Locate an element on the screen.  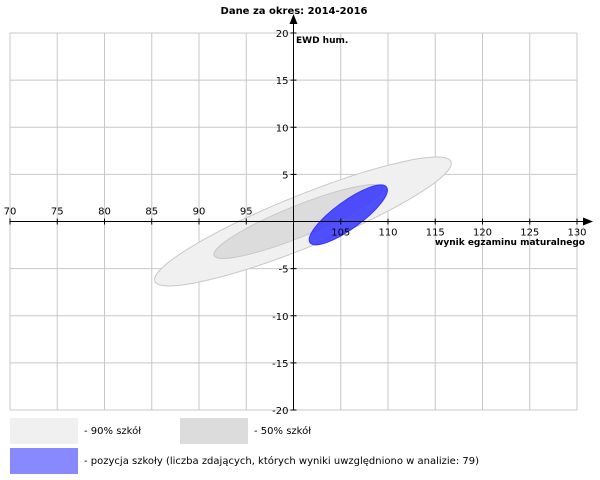
ellipse-school is located at coordinates (348, 215).